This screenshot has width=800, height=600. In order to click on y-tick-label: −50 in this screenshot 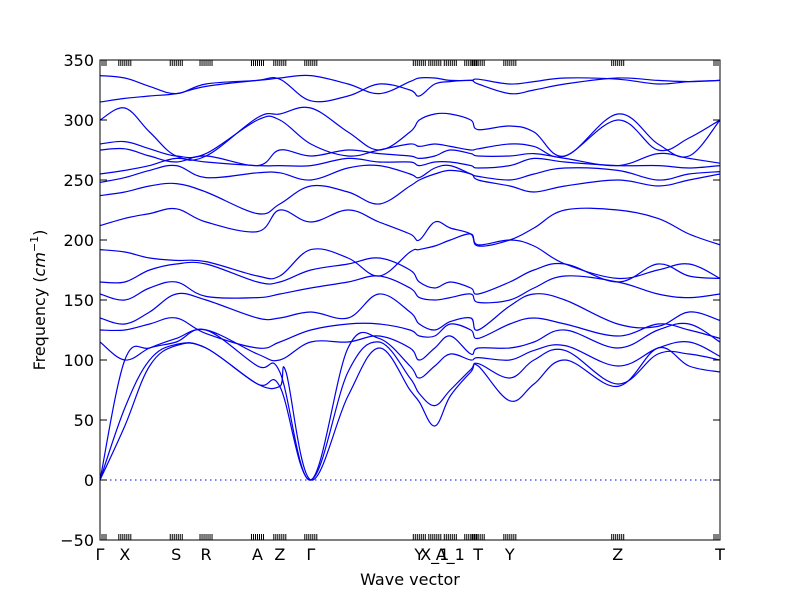, I will do `click(77, 540)`.